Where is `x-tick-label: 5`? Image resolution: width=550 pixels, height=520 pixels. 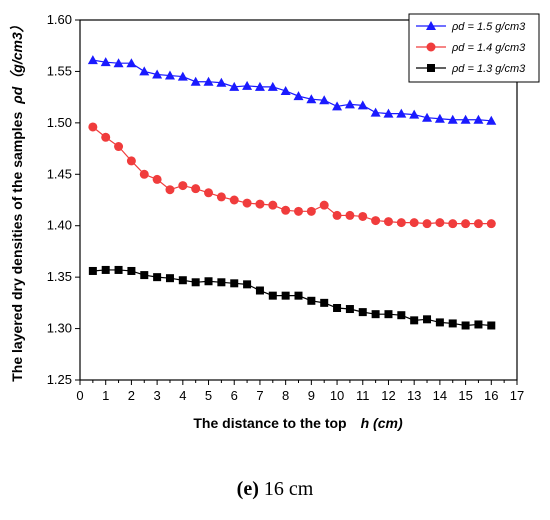
x-tick-label: 5 is located at coordinates (208, 395).